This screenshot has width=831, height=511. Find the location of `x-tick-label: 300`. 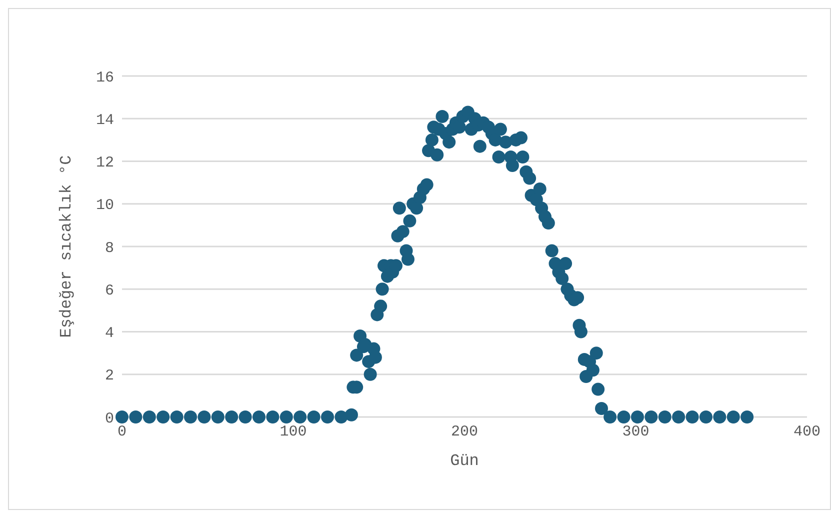

x-tick-label: 300 is located at coordinates (636, 432).